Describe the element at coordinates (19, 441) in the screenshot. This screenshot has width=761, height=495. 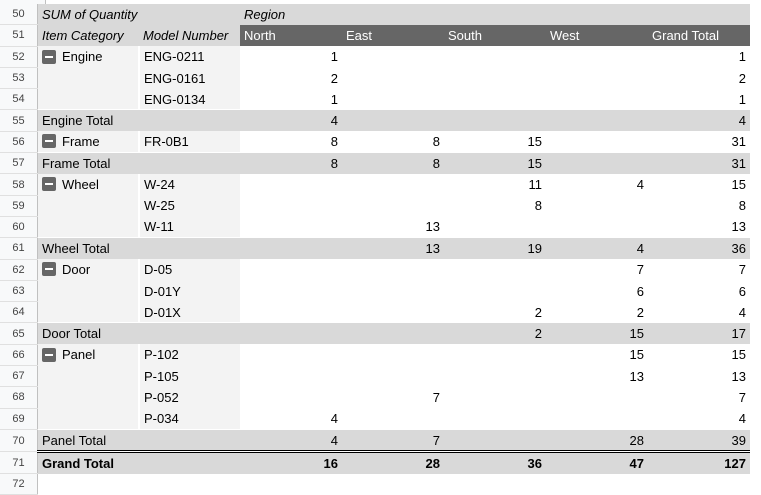
I see `row-number: 70` at that location.